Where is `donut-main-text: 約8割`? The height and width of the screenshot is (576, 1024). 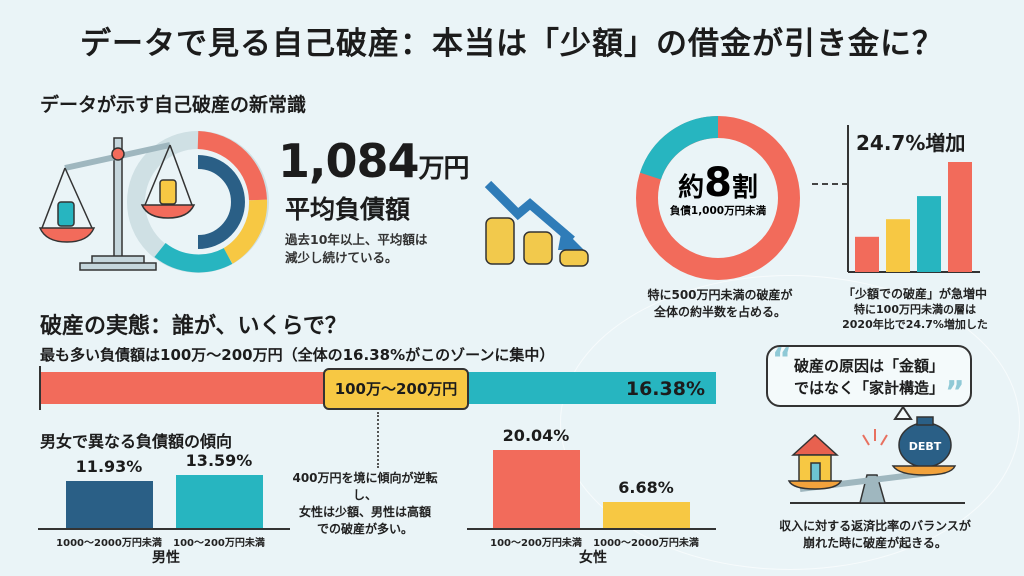 donut-main-text: 約8割 is located at coordinates (718, 183).